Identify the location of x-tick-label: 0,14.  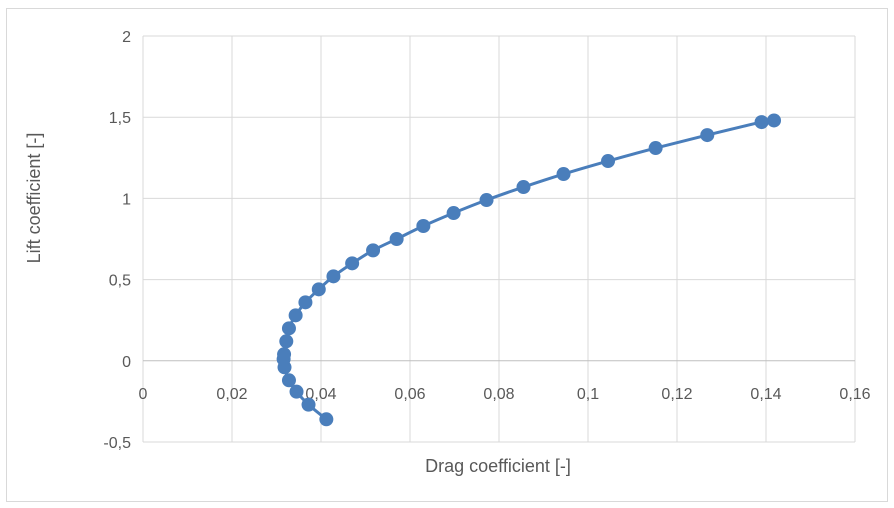
(765, 394).